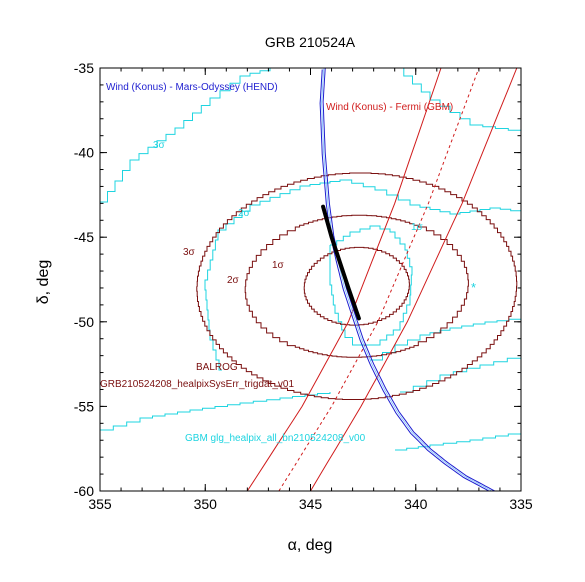 The height and width of the screenshot is (582, 585). I want to click on x-tick-label: 345, so click(311, 504).